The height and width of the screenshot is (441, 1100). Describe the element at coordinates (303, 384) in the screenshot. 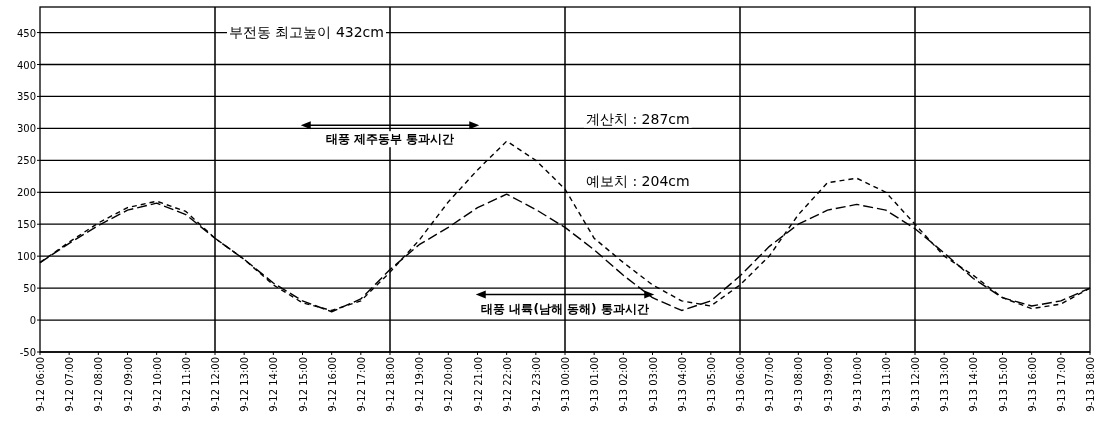

I see `x-tick-label: 9-12 15:00` at that location.